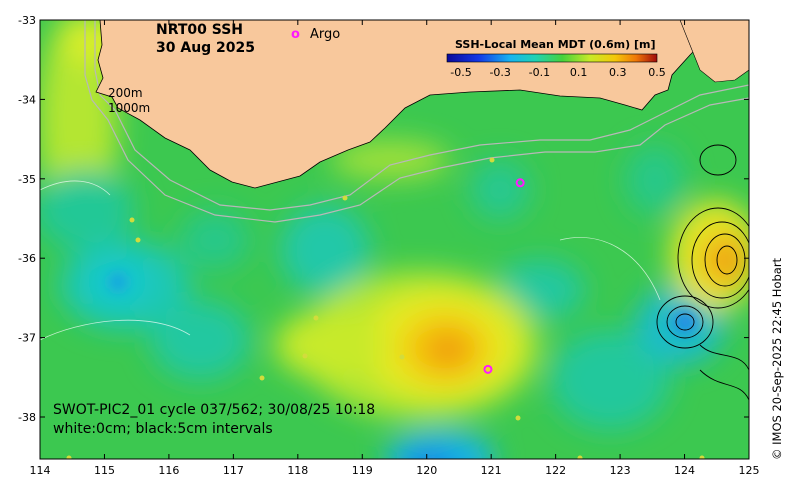 This screenshot has height=492, width=791. I want to click on colorbar-tick-label: -0.1, so click(539, 72).